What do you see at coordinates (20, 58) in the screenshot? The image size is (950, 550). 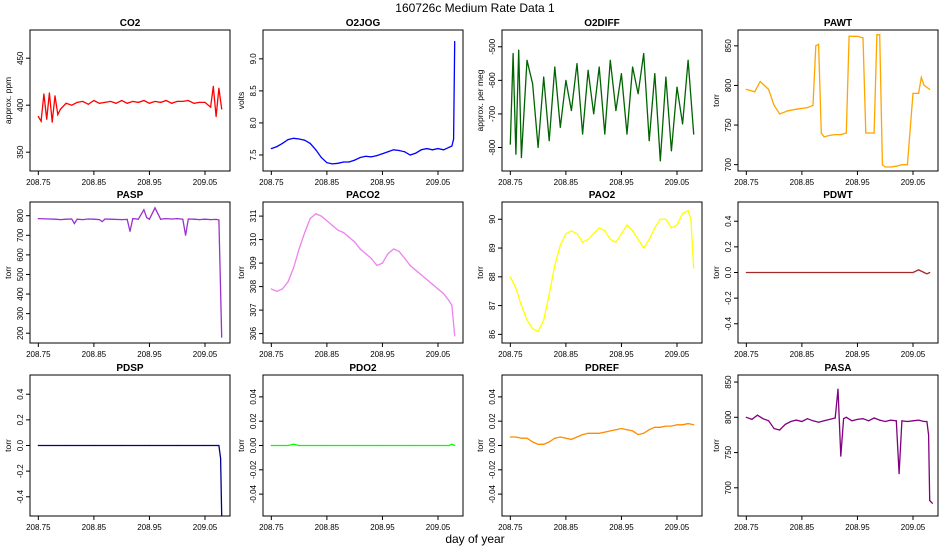 I see `y-tick-label: 450` at bounding box center [20, 58].